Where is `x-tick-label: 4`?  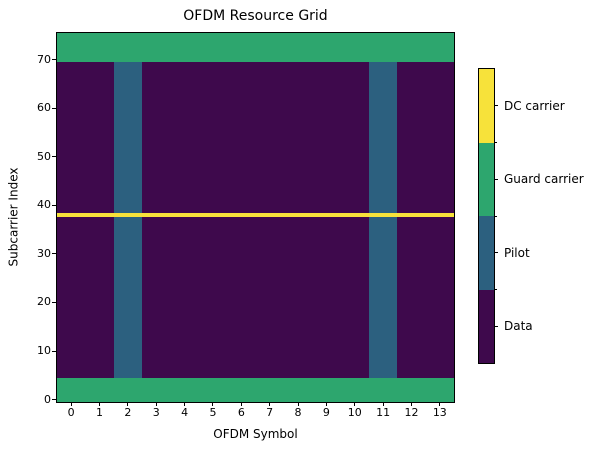
x-tick-label: 4 is located at coordinates (185, 412).